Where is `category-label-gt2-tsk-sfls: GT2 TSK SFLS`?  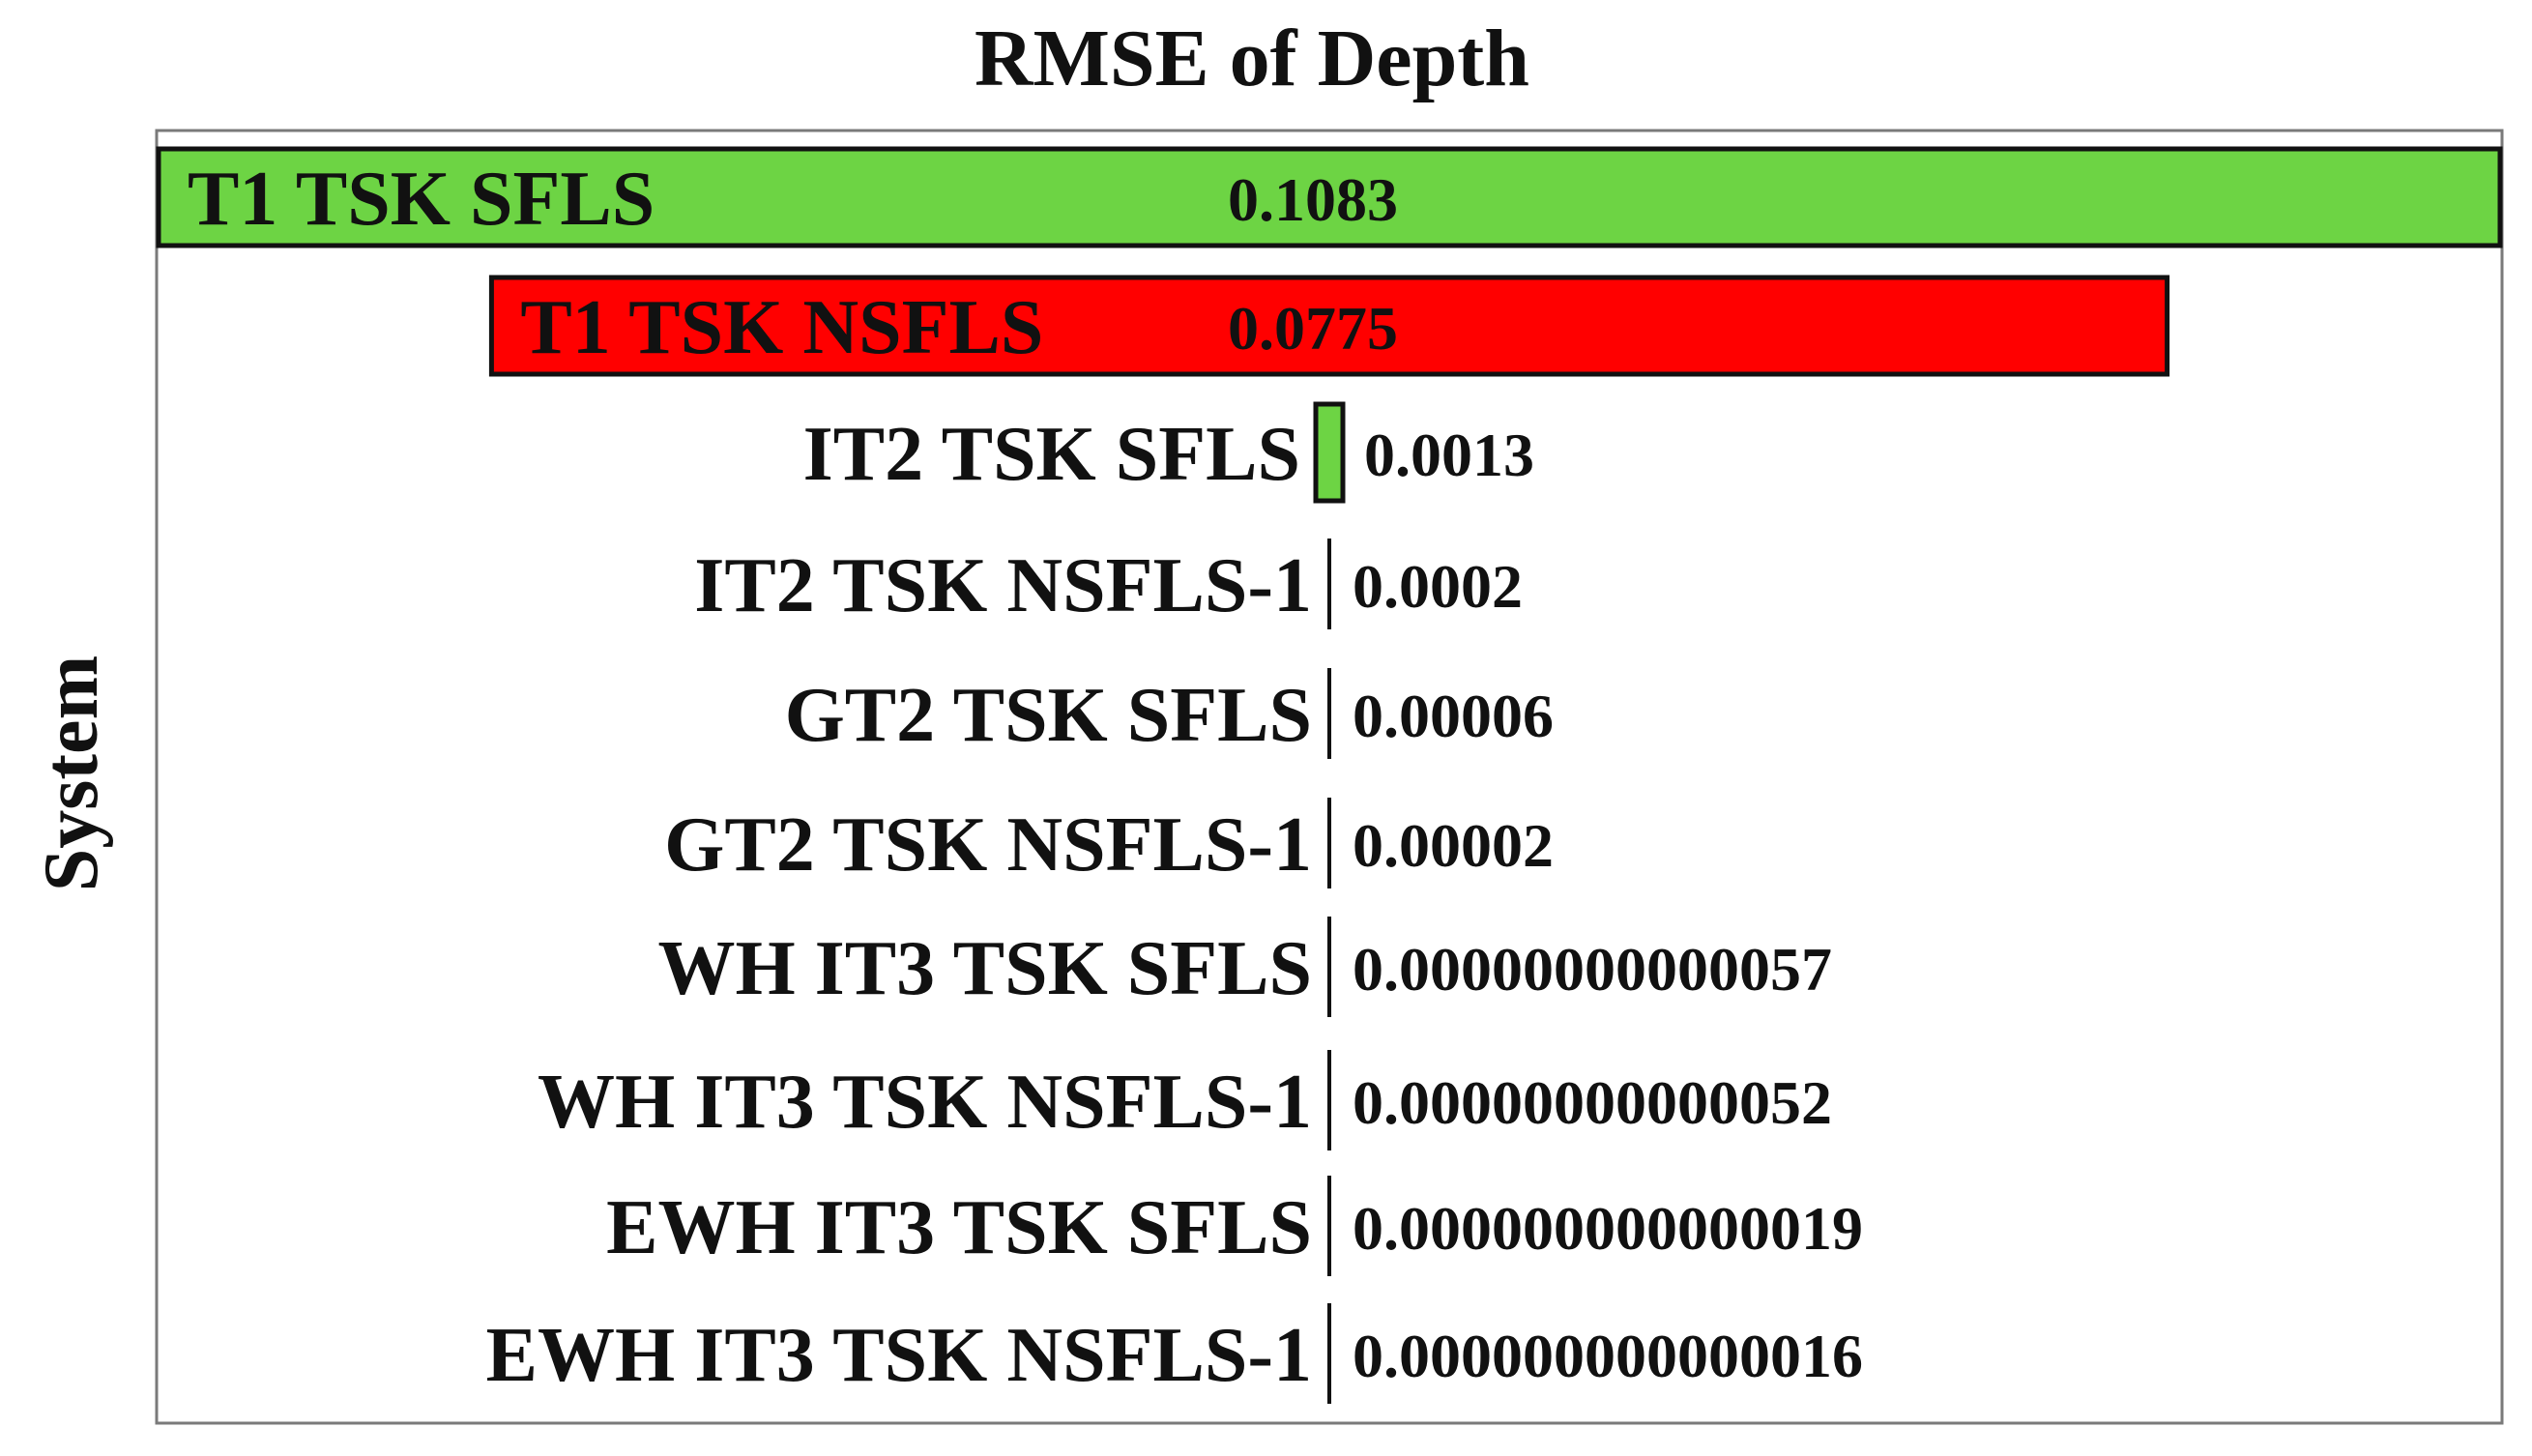
category-label-gt2-tsk-sfls: GT2 TSK SFLS is located at coordinates (1048, 716).